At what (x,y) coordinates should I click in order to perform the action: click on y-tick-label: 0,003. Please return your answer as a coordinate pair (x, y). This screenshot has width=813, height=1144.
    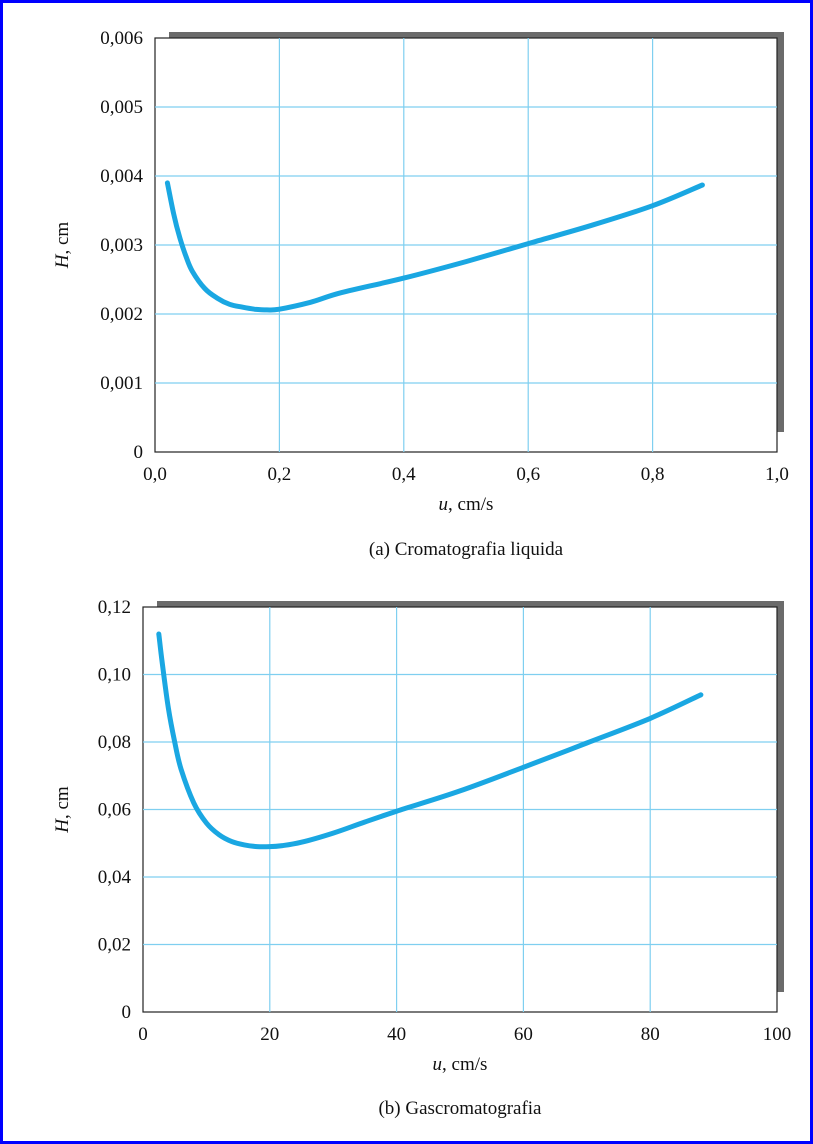
    Looking at the image, I should click on (121, 245).